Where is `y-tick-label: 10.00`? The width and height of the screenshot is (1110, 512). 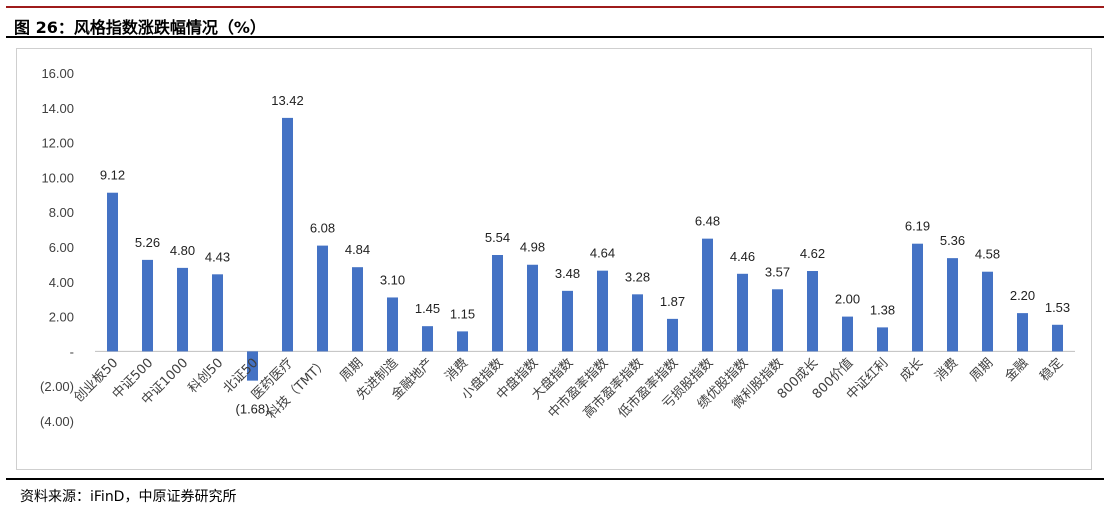
y-tick-label: 10.00 is located at coordinates (57, 177).